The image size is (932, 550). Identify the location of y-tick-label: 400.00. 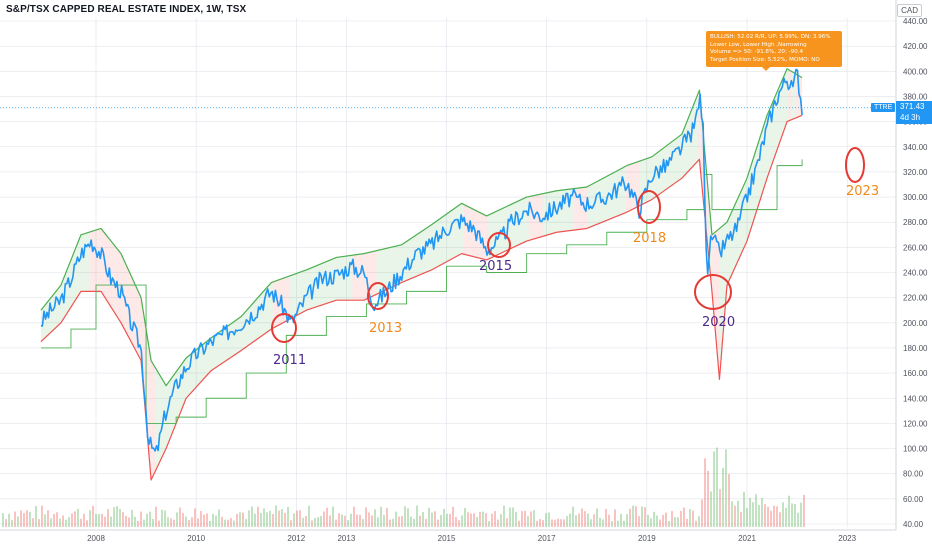
(915, 71).